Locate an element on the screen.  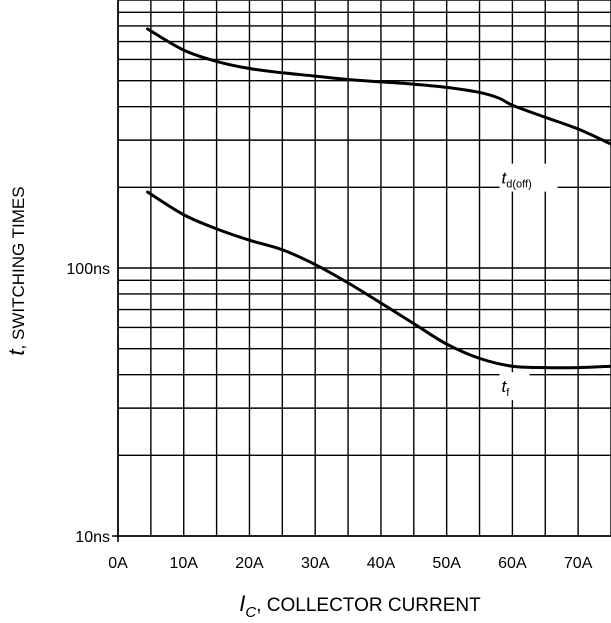
y-axis-label: t, SWITCHING TIMES is located at coordinates (16, 270).